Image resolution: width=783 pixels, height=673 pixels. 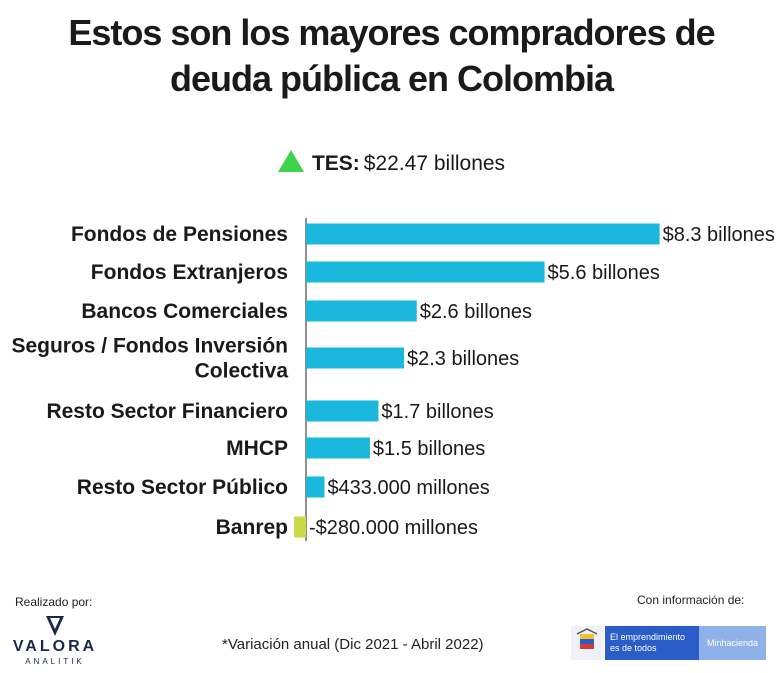 What do you see at coordinates (55, 661) in the screenshot?
I see `valora-brand-sub: ANALITIK` at bounding box center [55, 661].